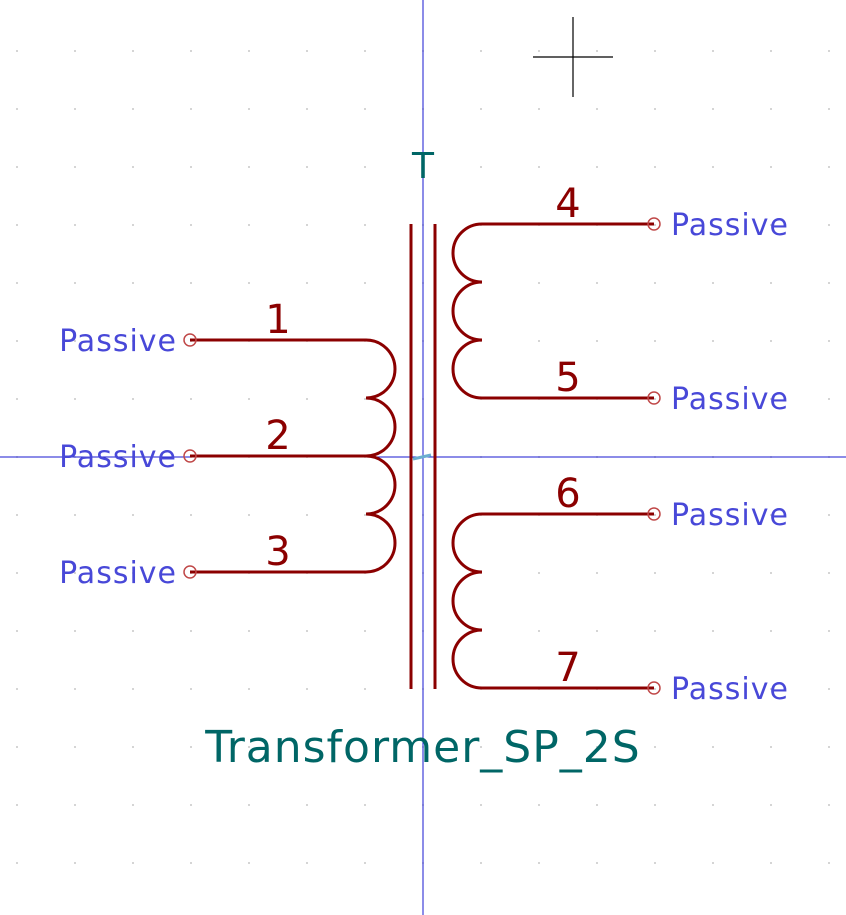 The image size is (846, 915). What do you see at coordinates (567, 494) in the screenshot?
I see `pin-6-number: 6` at bounding box center [567, 494].